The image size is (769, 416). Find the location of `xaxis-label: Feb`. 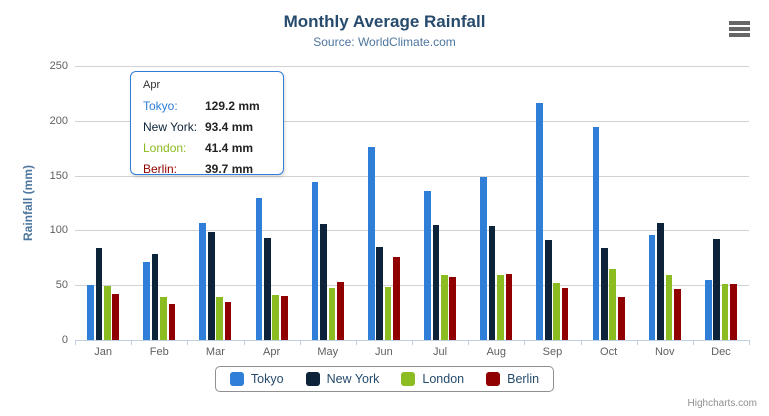

xaxis-label: Feb is located at coordinates (159, 352).